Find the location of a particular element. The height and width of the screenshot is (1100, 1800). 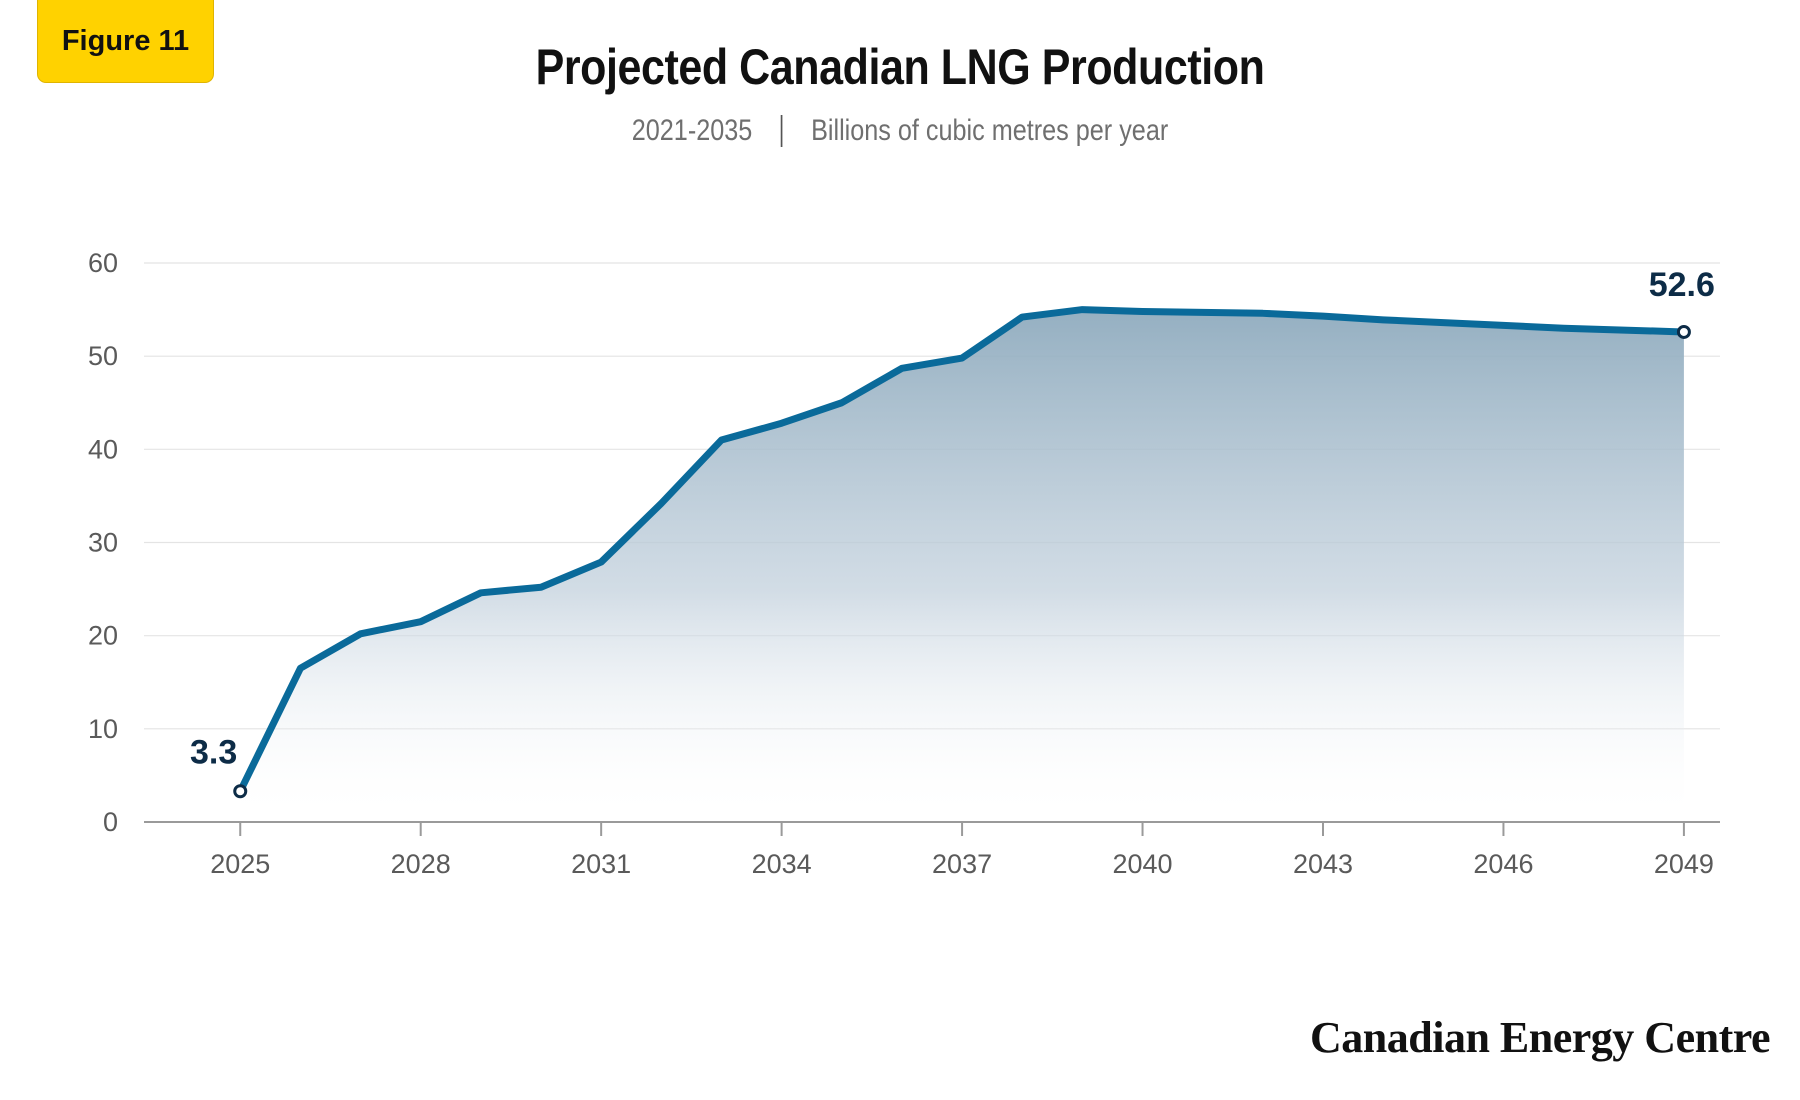

x-tick-label: 2040 is located at coordinates (1142, 864).